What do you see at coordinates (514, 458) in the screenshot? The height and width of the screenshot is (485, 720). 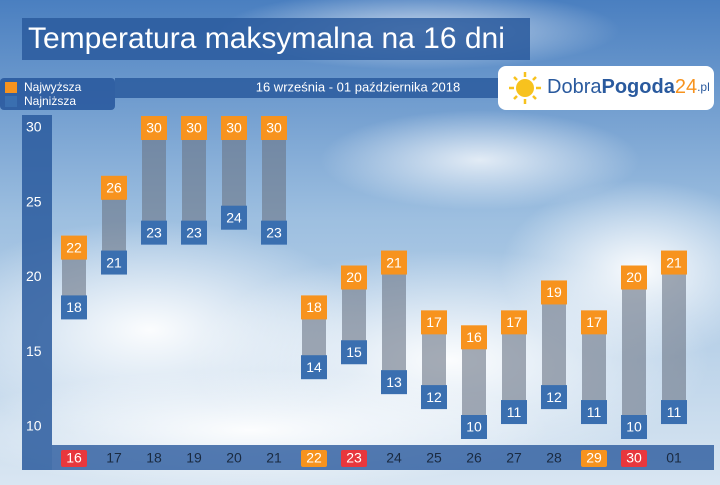 I see `x-tick-label: 27` at bounding box center [514, 458].